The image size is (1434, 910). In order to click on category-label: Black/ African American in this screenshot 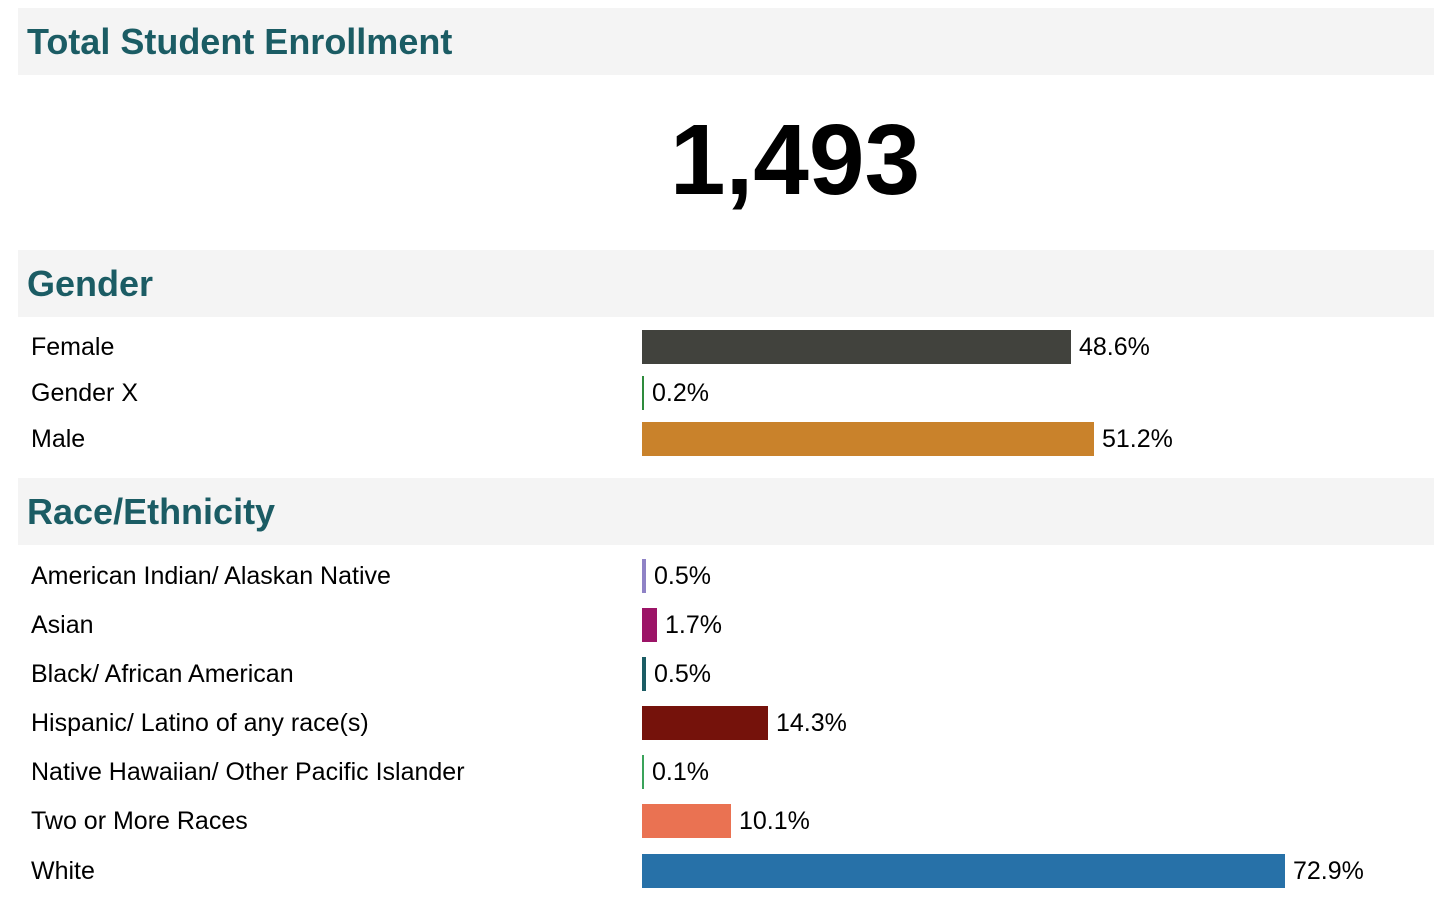, I will do `click(162, 674)`.